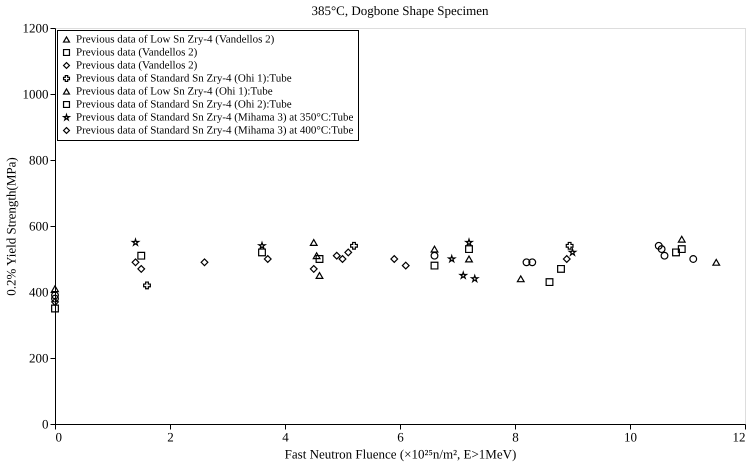 This screenshot has height=466, width=751. Describe the element at coordinates (11, 226) in the screenshot. I see `y-axis-title: 0.2% Yield Strength(MPa)` at that location.